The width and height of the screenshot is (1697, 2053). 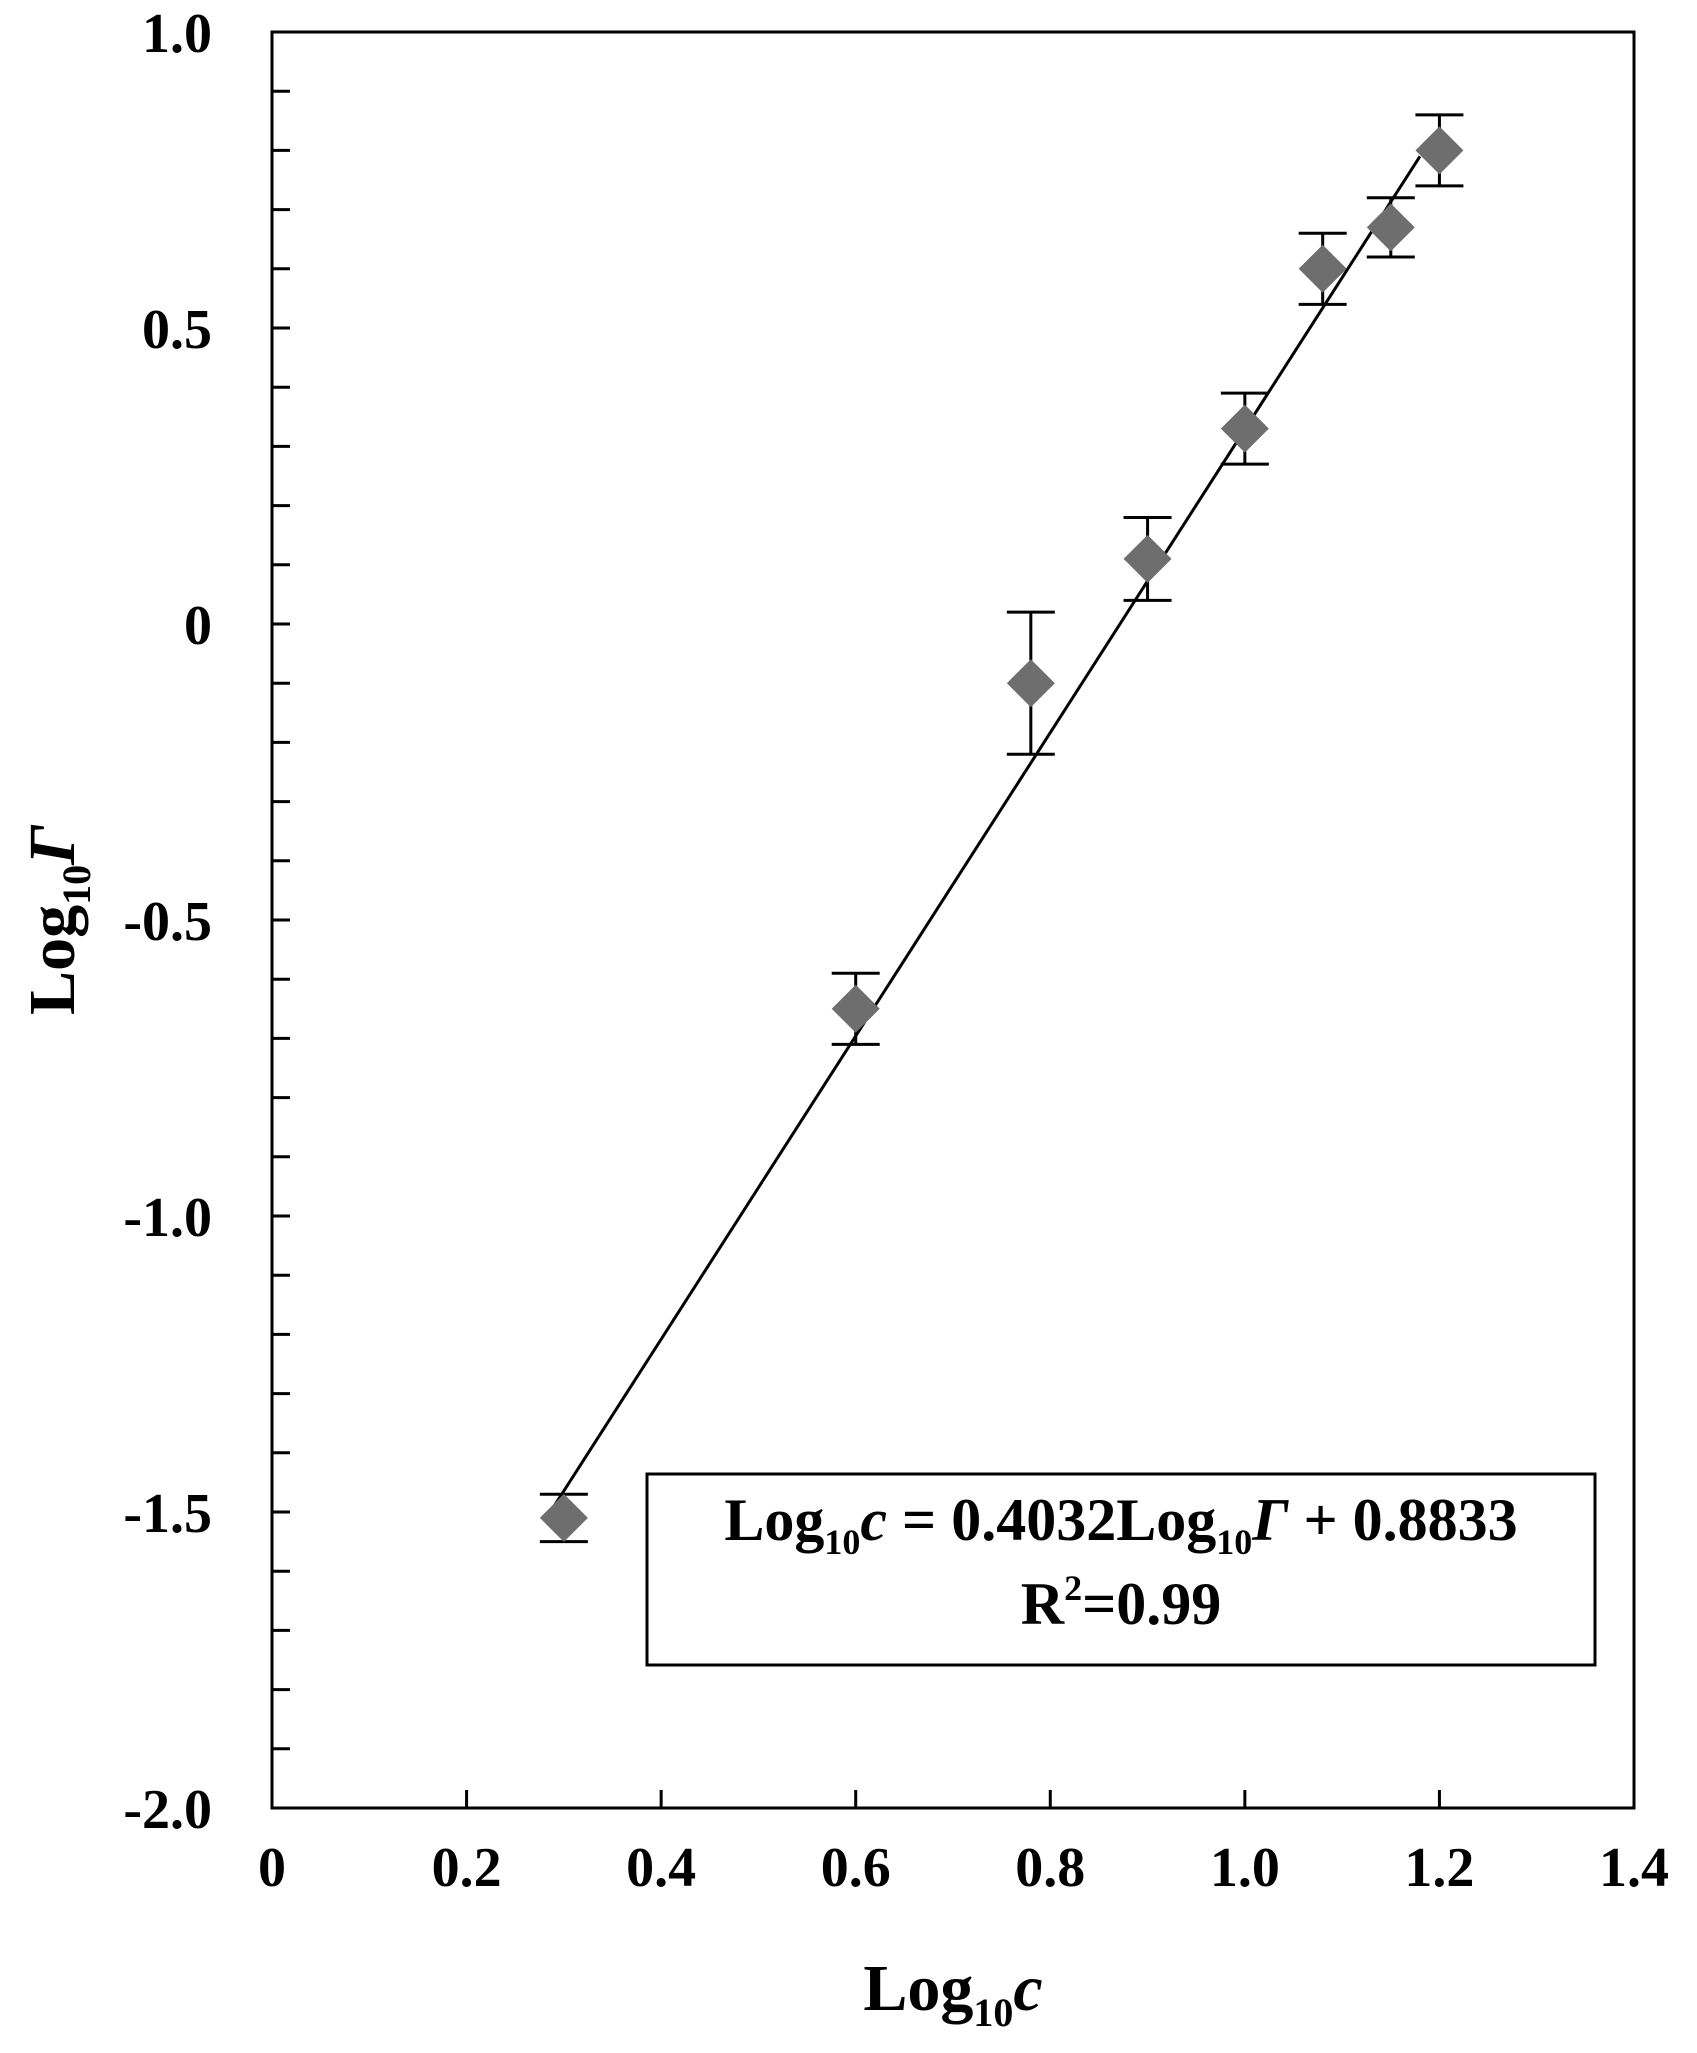 What do you see at coordinates (1050, 1868) in the screenshot?
I see `x-tick-label: 0.8` at bounding box center [1050, 1868].